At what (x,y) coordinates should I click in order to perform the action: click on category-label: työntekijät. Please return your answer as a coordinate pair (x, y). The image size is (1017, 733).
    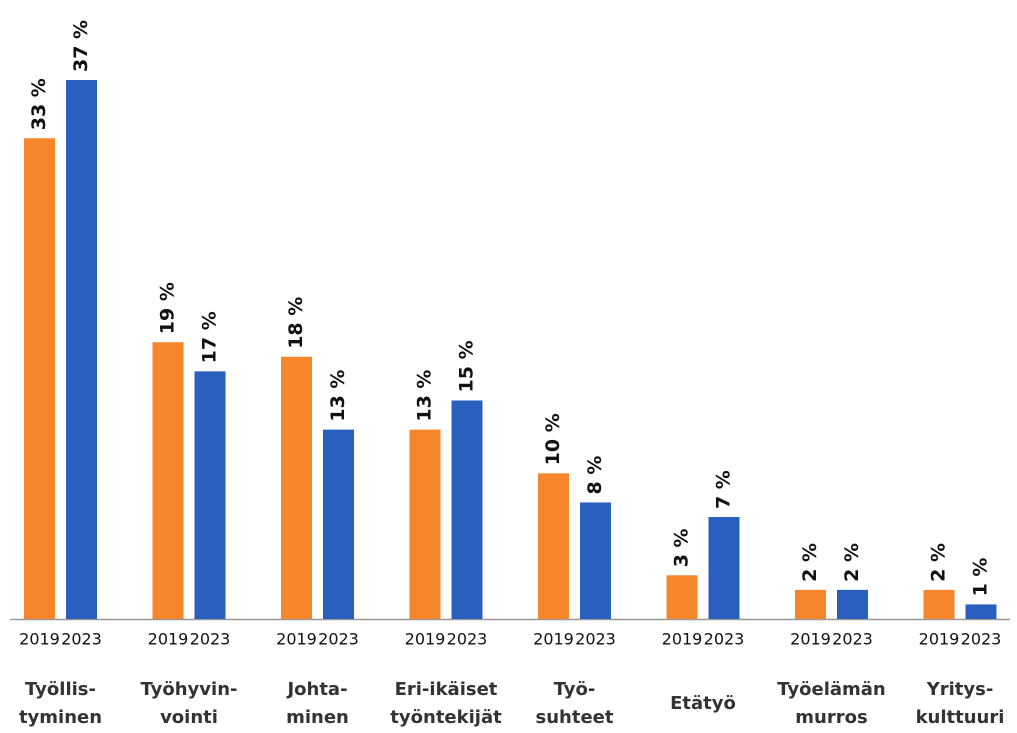
    Looking at the image, I should click on (446, 717).